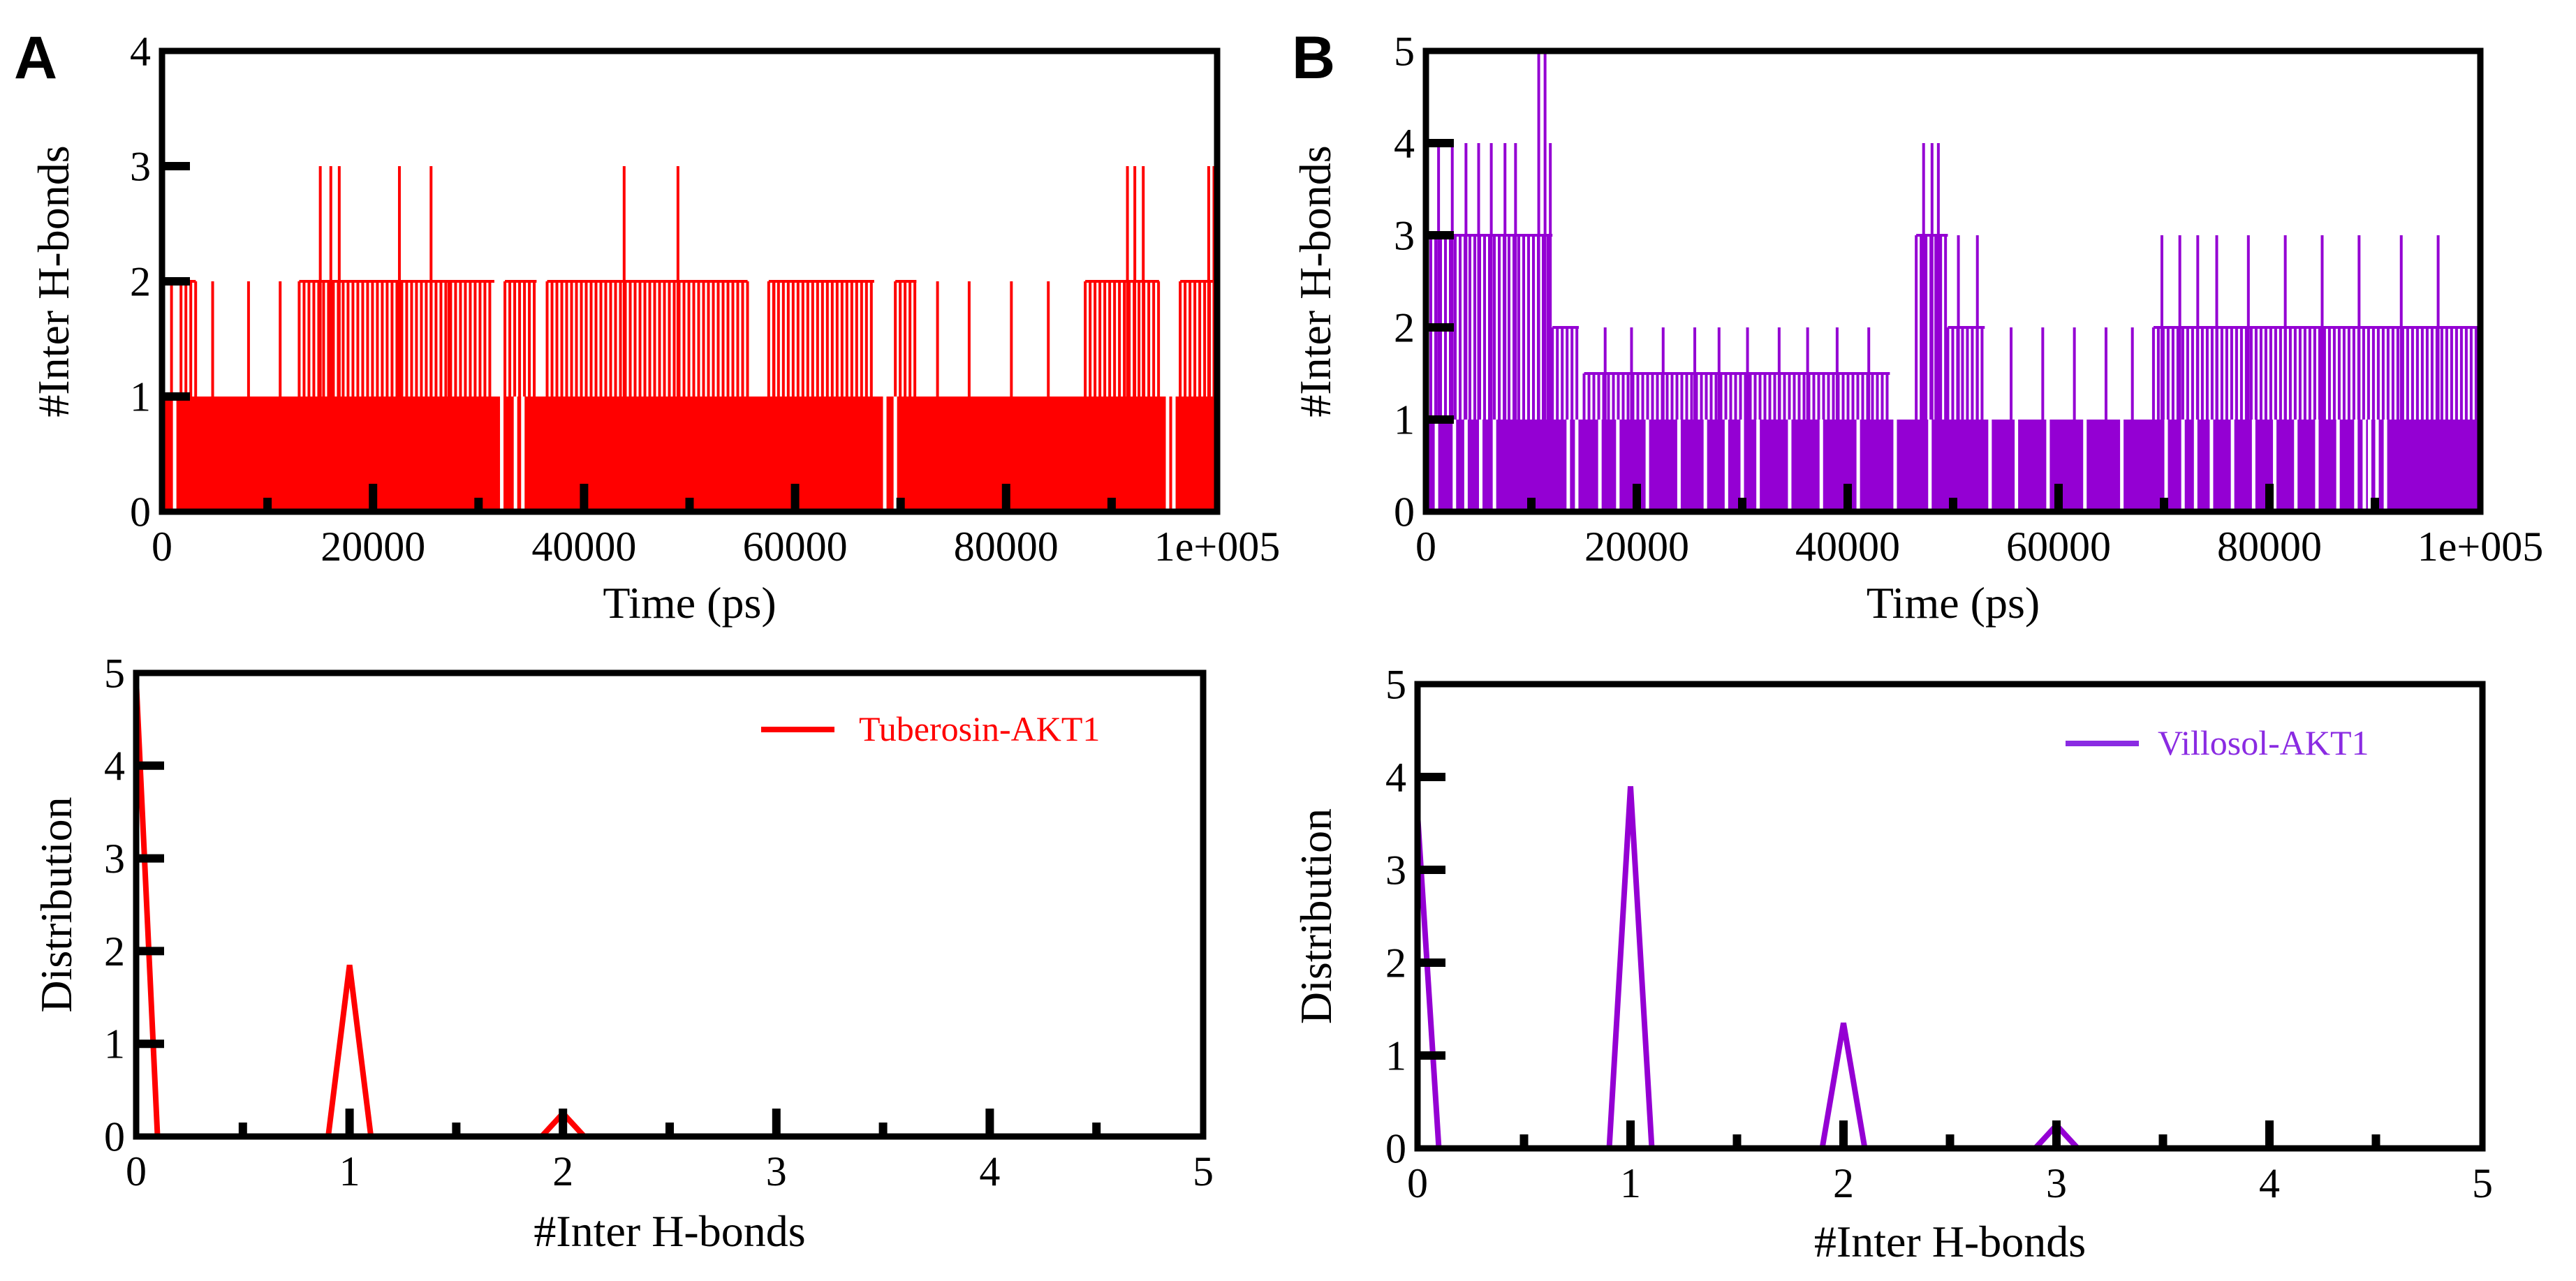 This screenshot has width=2576, height=1281. I want to click on legend: Villosol-AKT1, so click(2217, 742).